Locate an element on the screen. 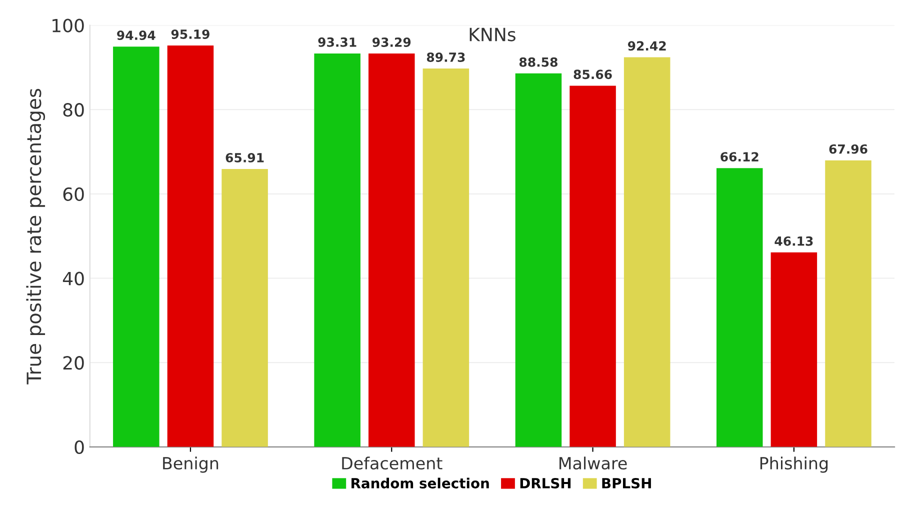 This screenshot has height=505, width=899. data-label: 93.31 is located at coordinates (337, 42).